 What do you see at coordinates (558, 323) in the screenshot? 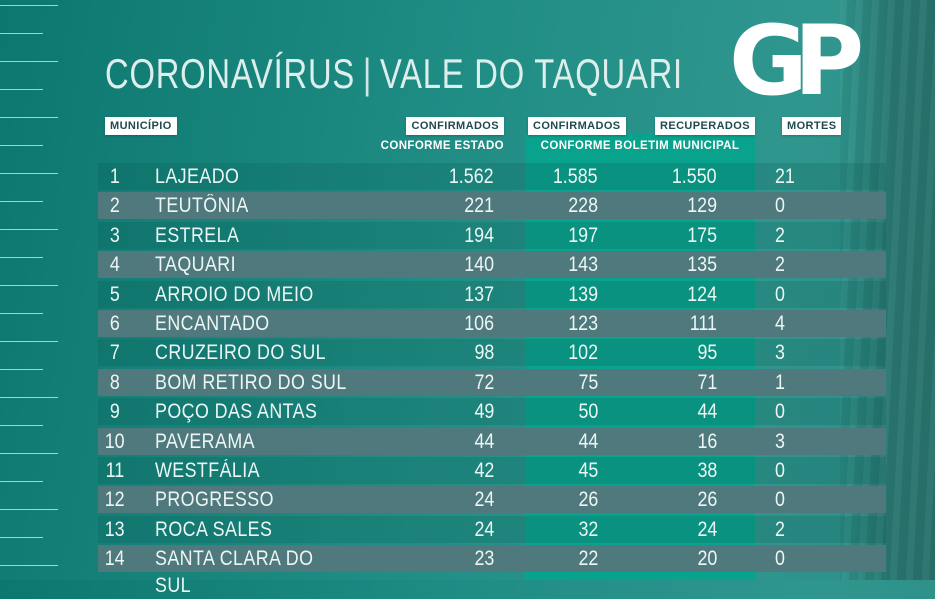
I see `row-confirmed-municipal: 123` at bounding box center [558, 323].